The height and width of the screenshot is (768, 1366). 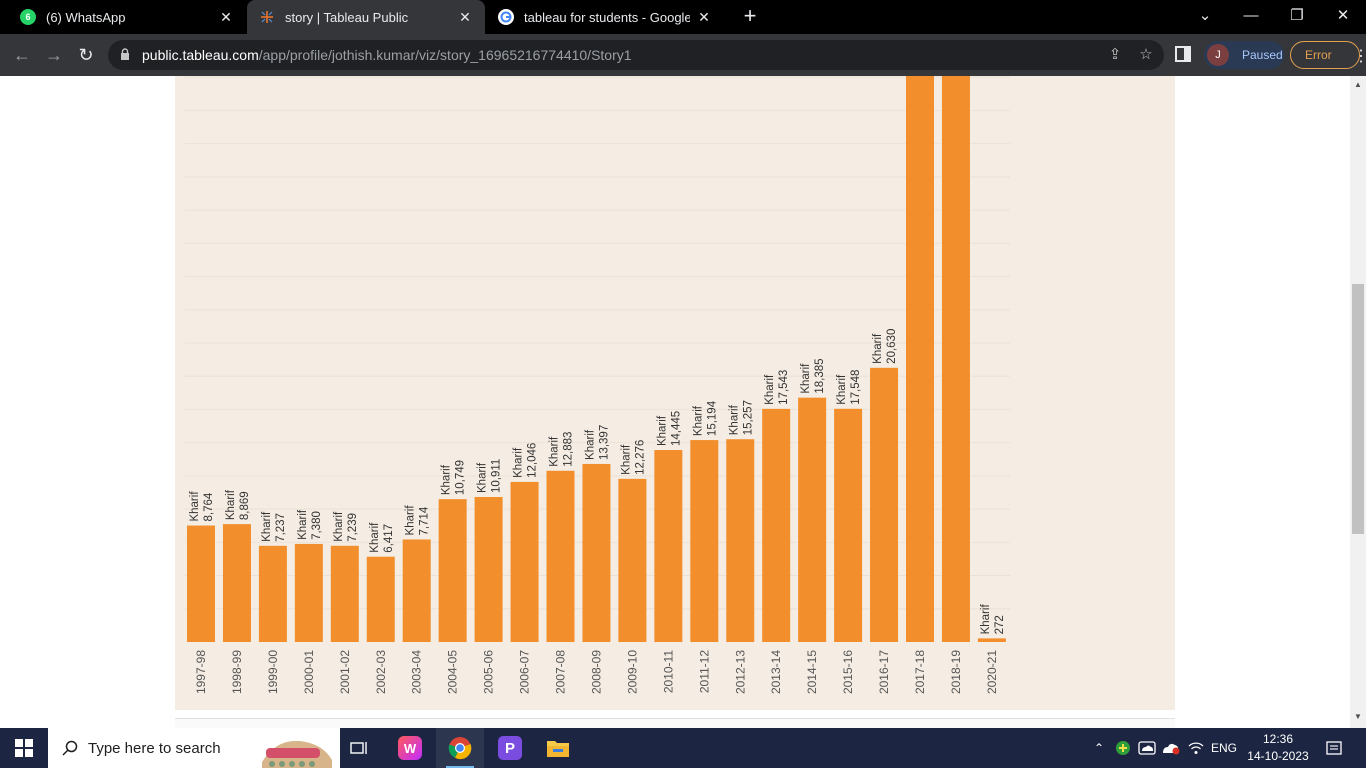 I want to click on x-tick-label: 2011-12, so click(x=704, y=671).